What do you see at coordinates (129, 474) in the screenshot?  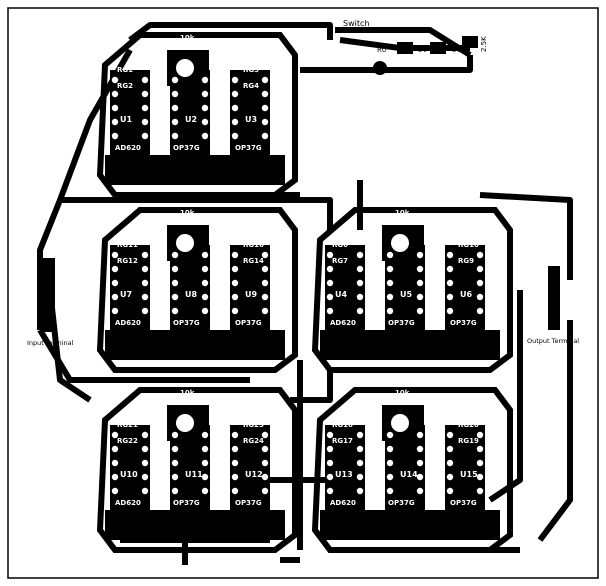 I see `label-ic-a: U10` at bounding box center [129, 474].